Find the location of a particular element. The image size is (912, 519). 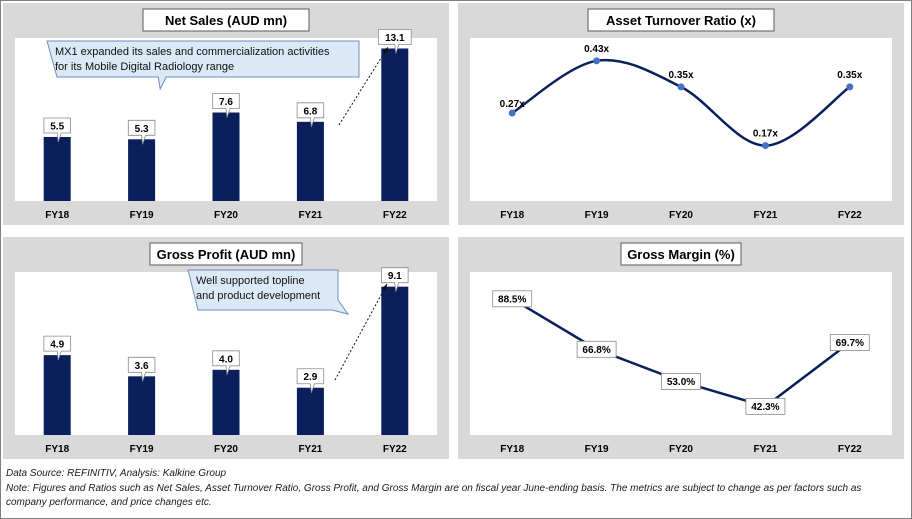

data-label-text: 69.7% is located at coordinates (850, 343).